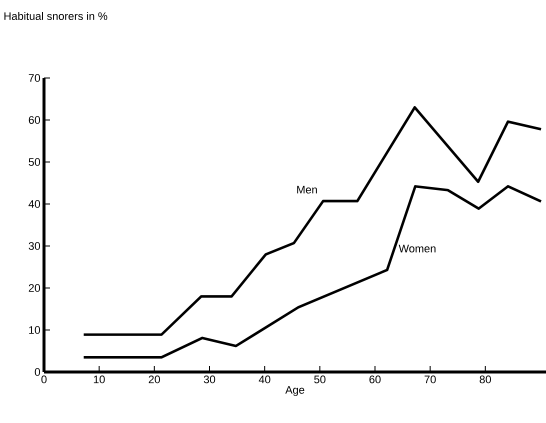 This screenshot has width=546, height=423. I want to click on x-tick-label: 50, so click(320, 380).